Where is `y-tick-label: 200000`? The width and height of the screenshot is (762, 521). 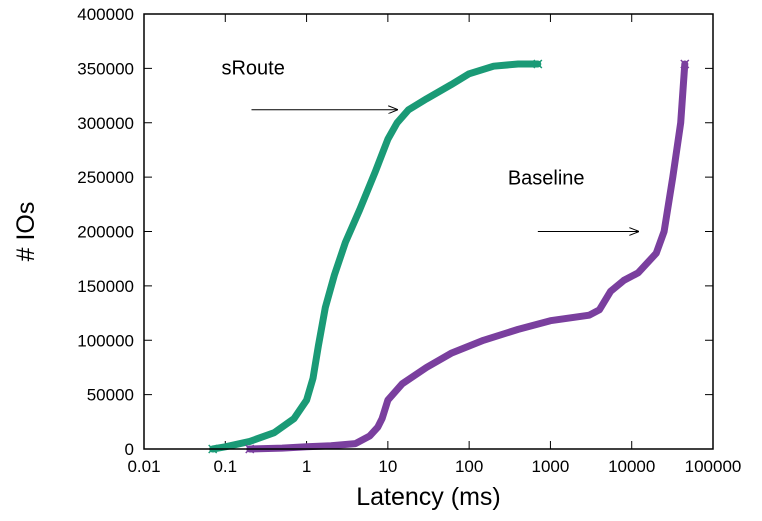 y-tick-label: 200000 is located at coordinates (105, 232).